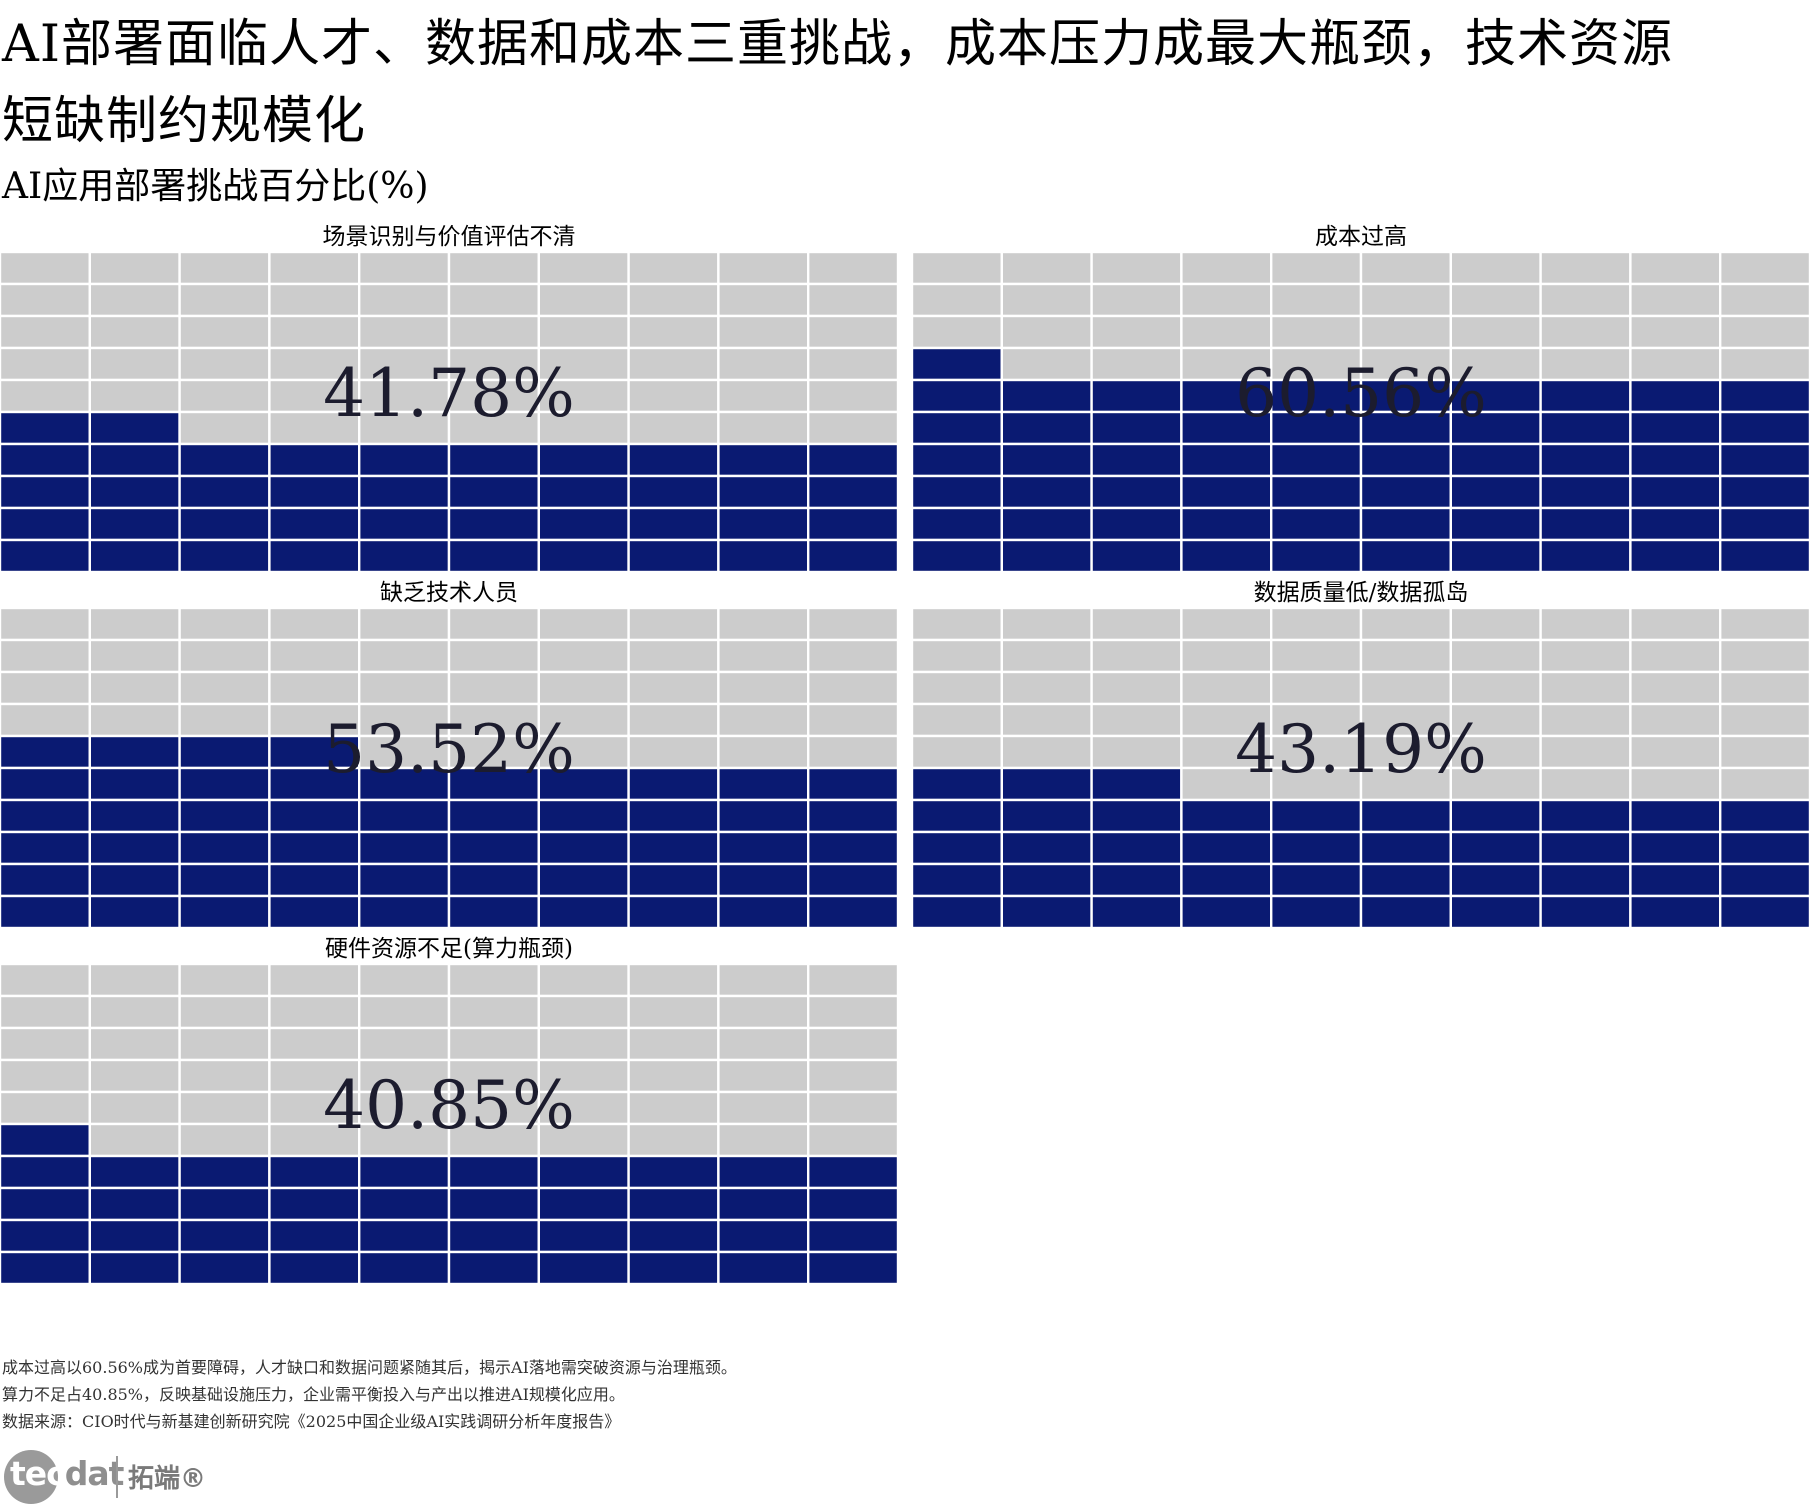 Image resolution: width=1811 pixels, height=1509 pixels. I want to click on panel-title: 场景识别与价值评估不清, so click(449, 237).